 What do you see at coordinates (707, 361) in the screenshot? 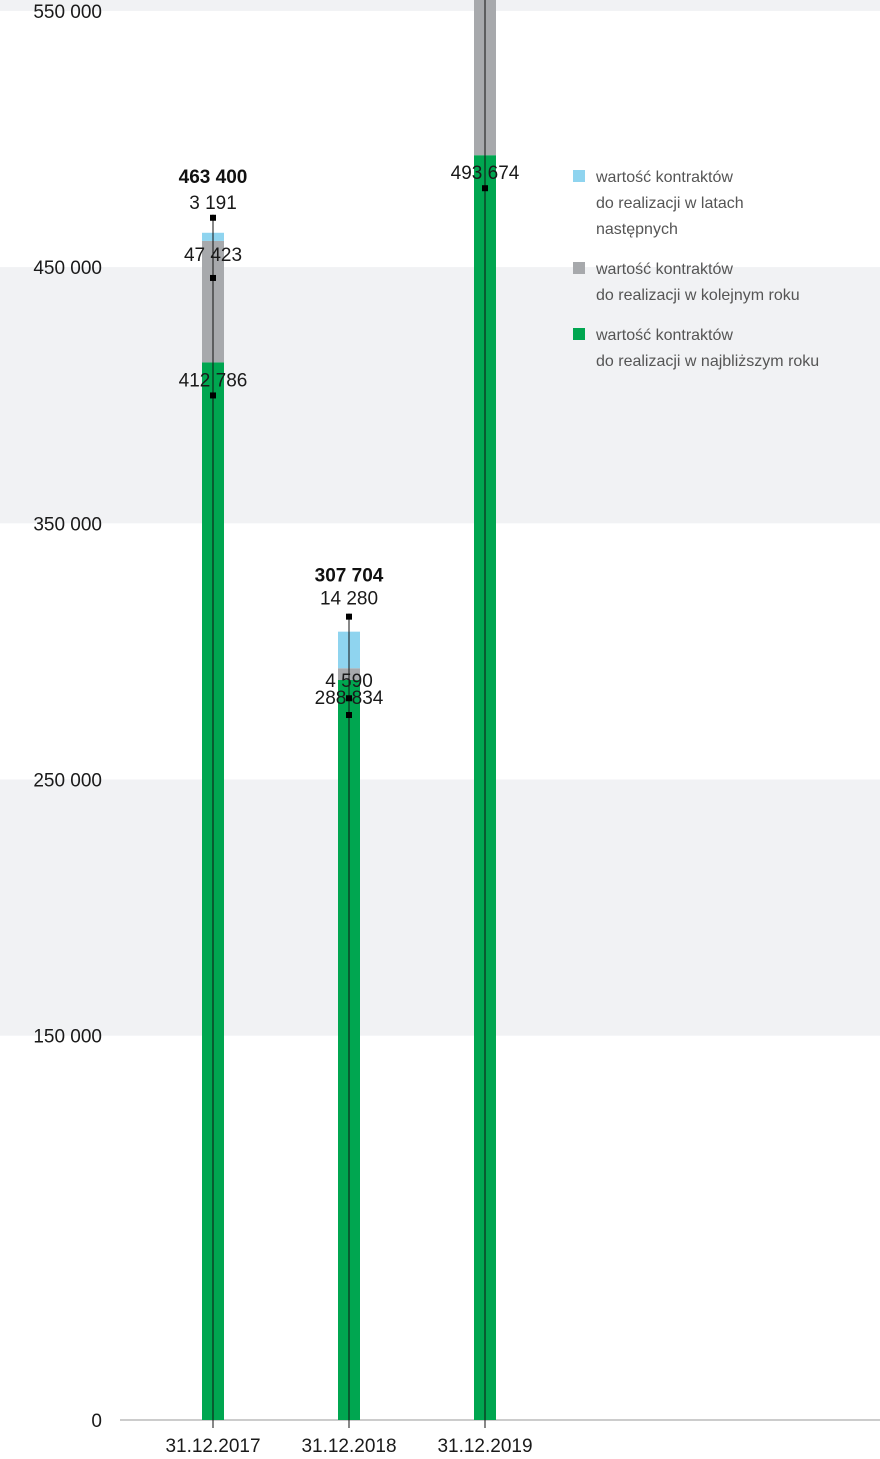
I see `legend-label: do realizacji w najbliższym roku` at bounding box center [707, 361].